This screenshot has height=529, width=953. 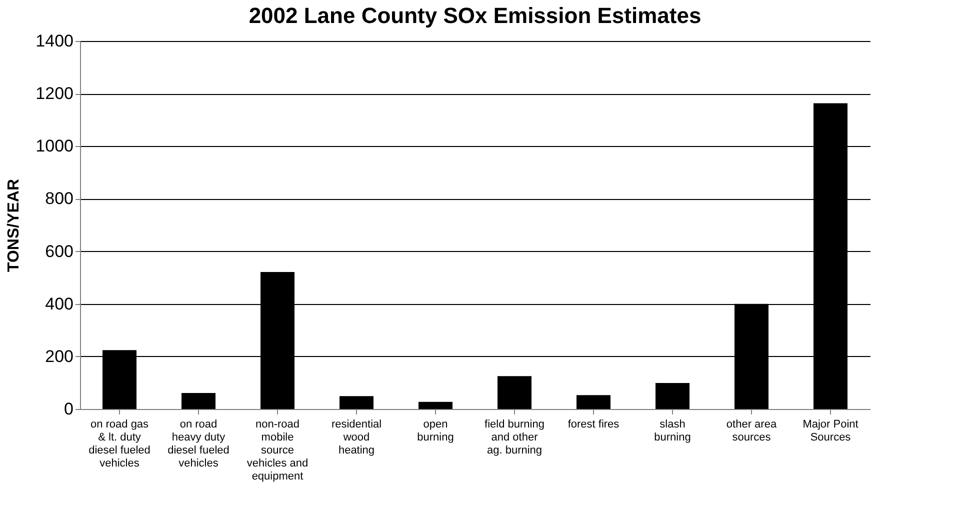 What do you see at coordinates (435, 431) in the screenshot?
I see `x-tick-label: open burning` at bounding box center [435, 431].